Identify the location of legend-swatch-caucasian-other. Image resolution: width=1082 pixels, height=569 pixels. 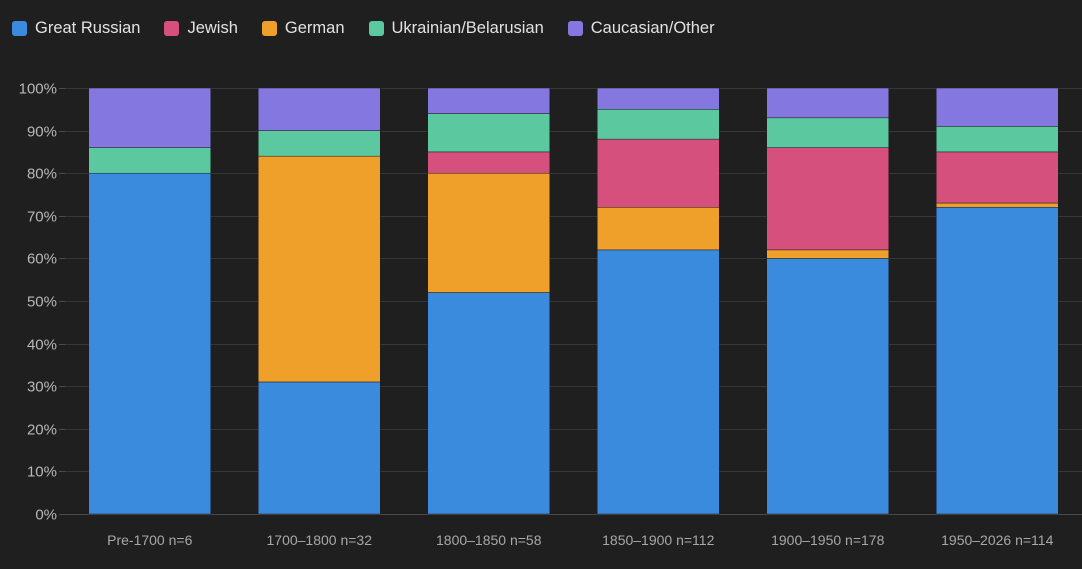
(575, 28).